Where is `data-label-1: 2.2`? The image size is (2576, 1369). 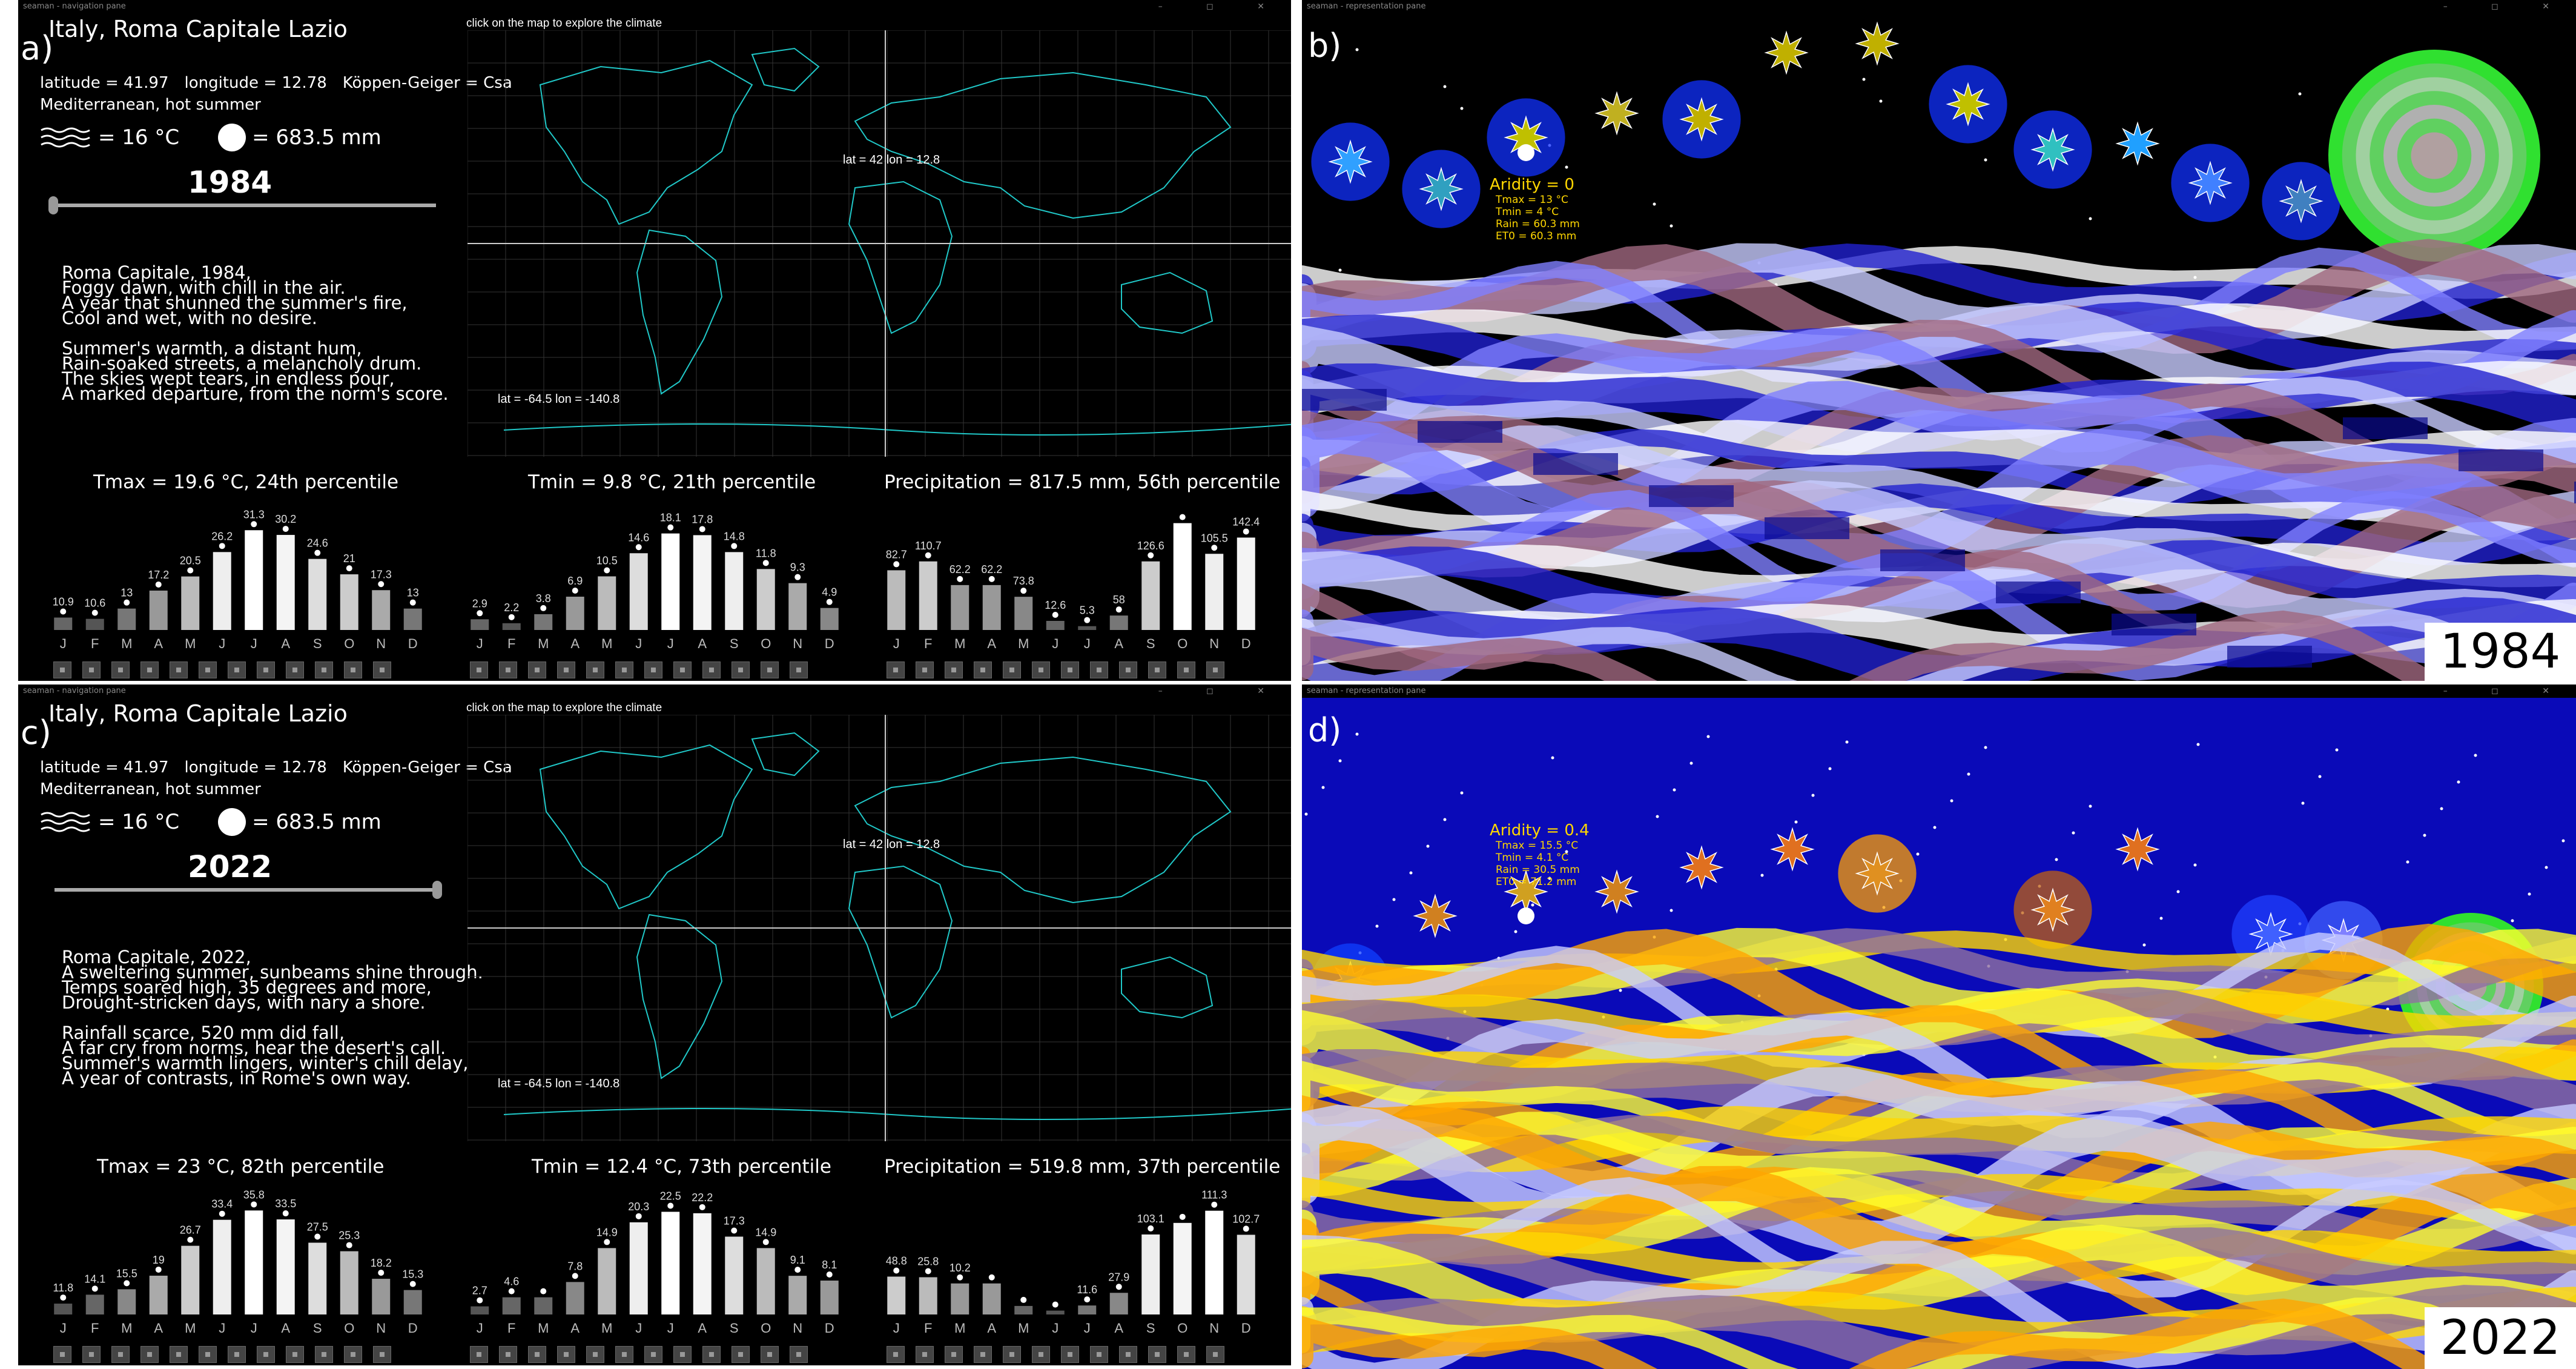
data-label-1: 2.2 is located at coordinates (511, 608).